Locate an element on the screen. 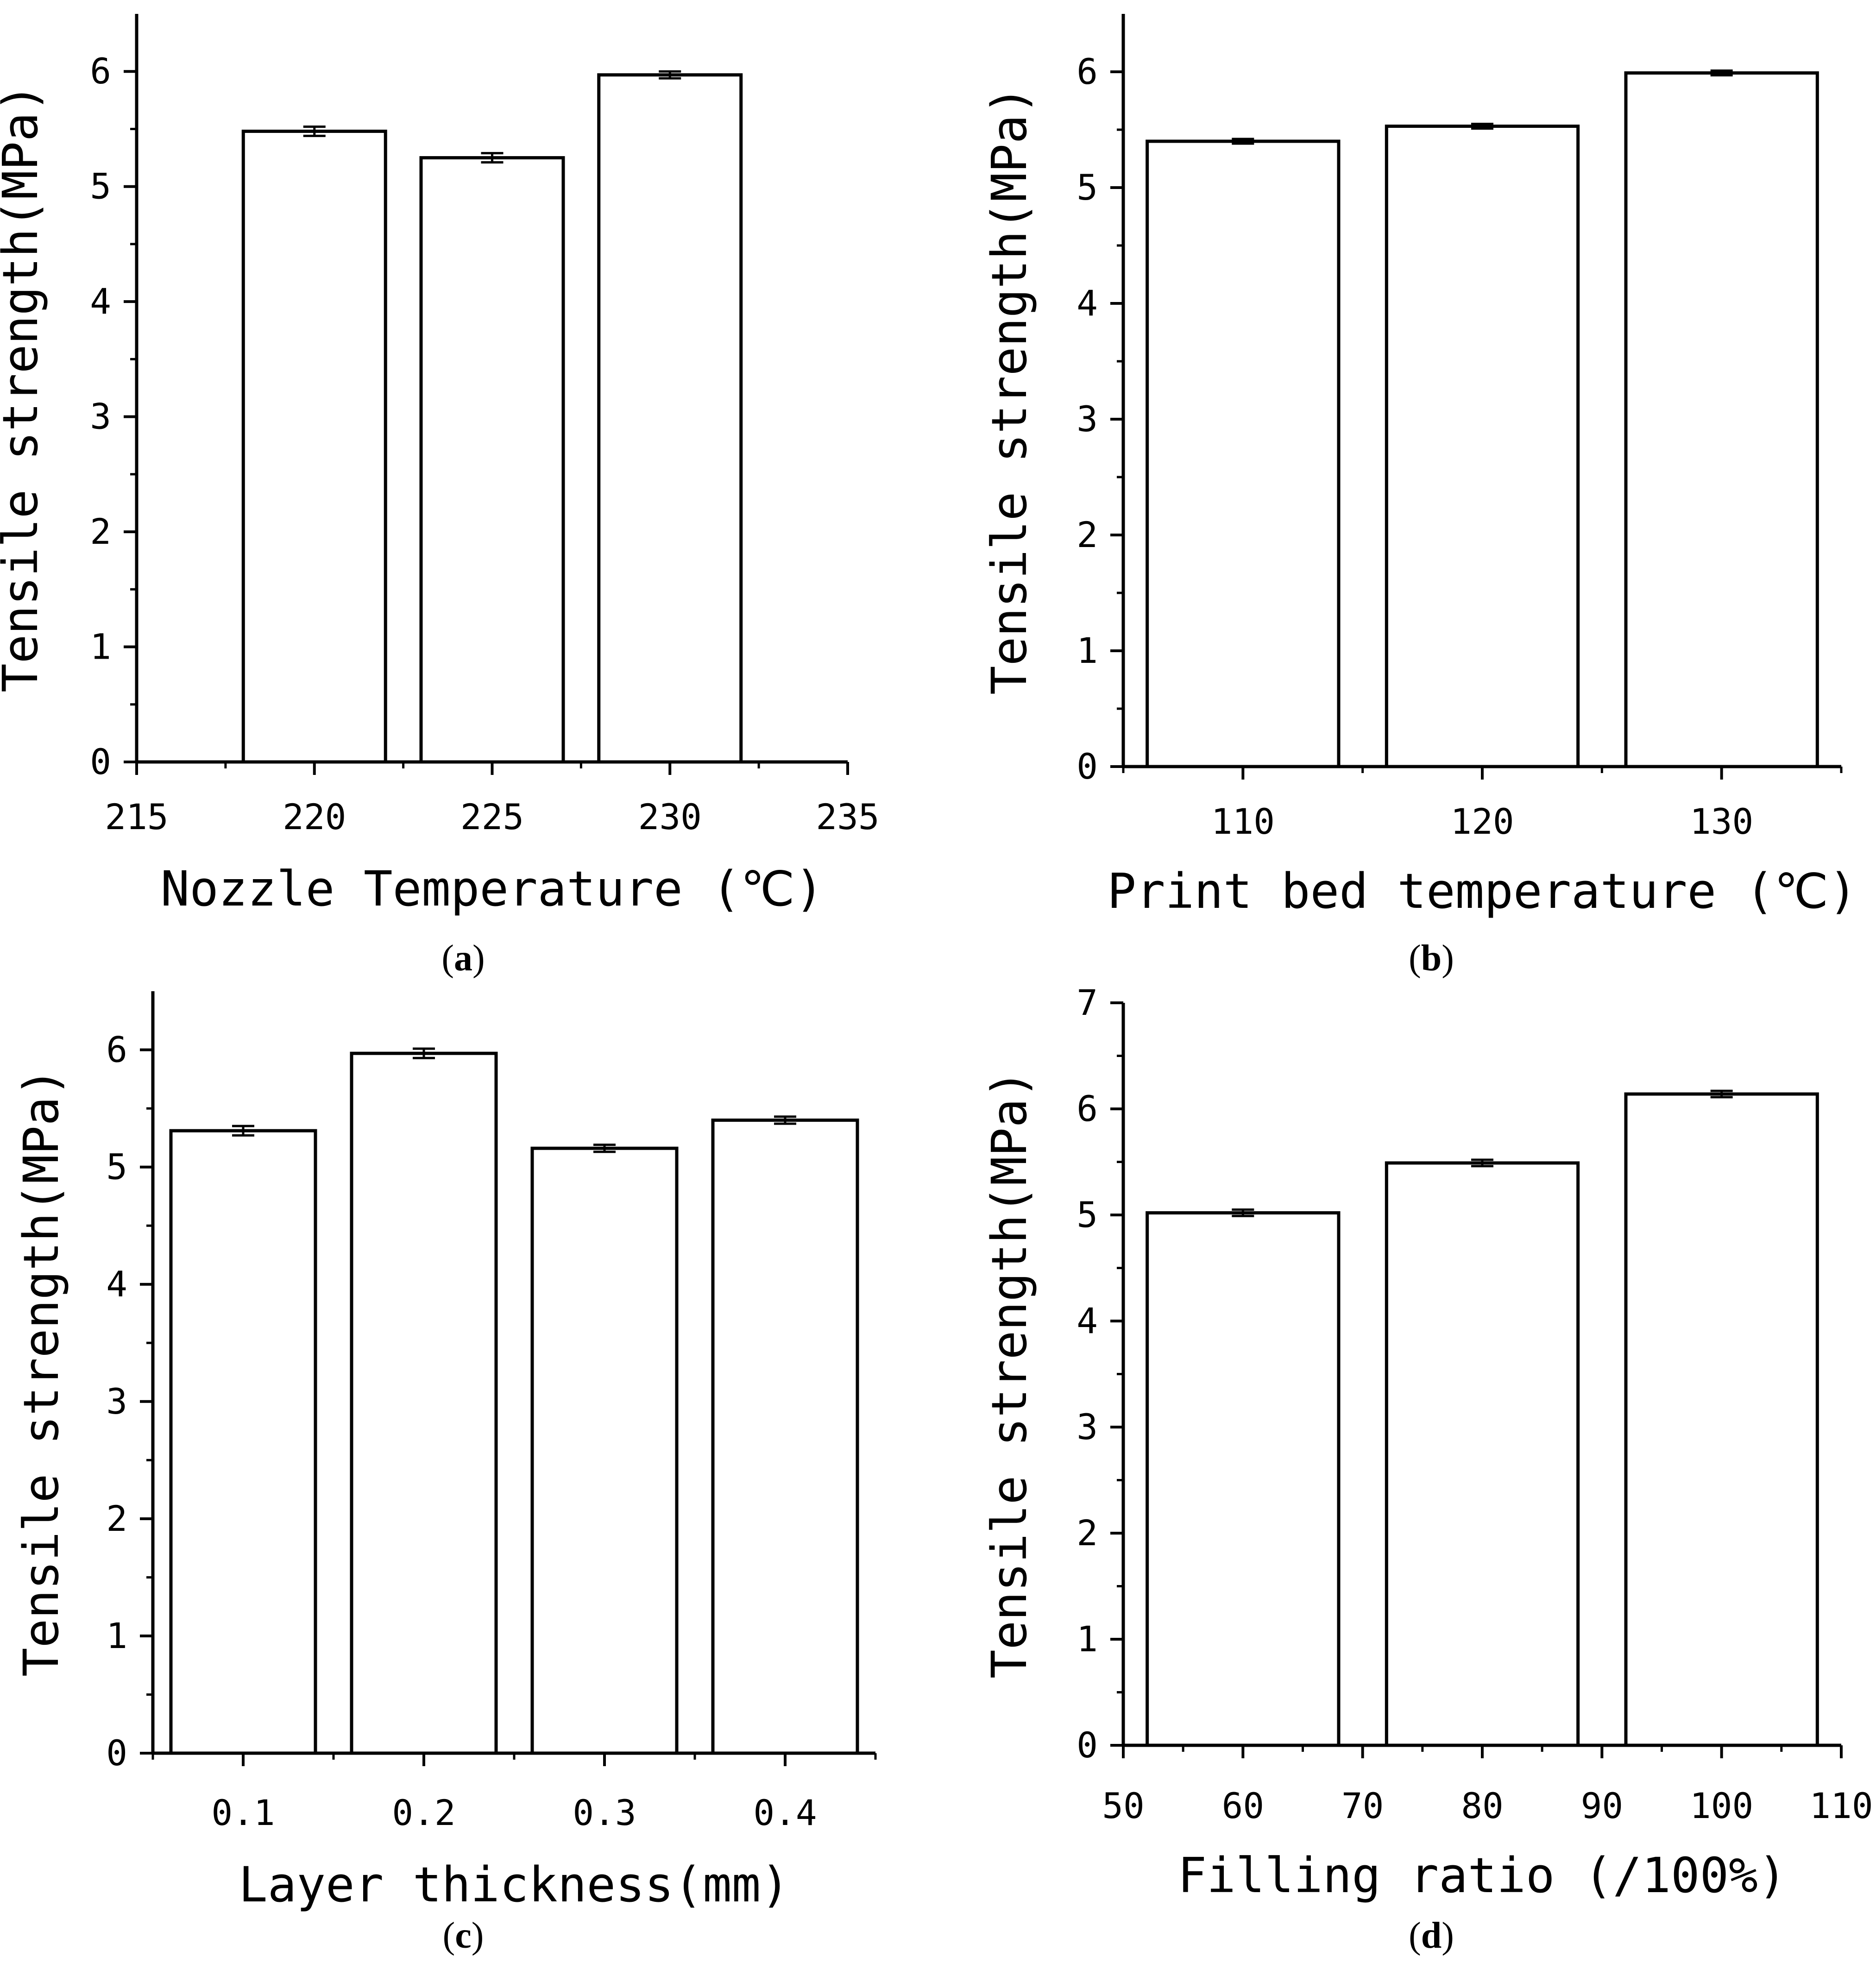 The width and height of the screenshot is (1876, 1963). panel-label: (c) is located at coordinates (463, 1935).